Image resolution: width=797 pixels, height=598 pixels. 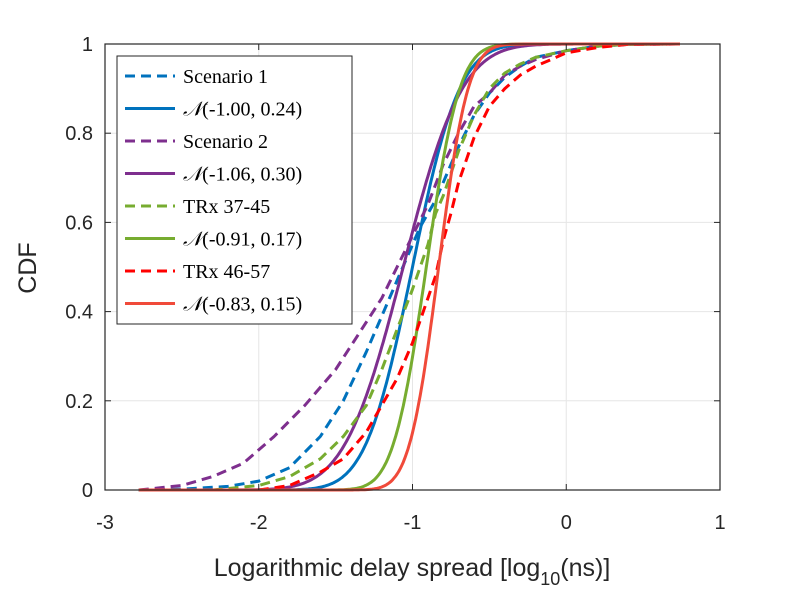 What do you see at coordinates (105, 523) in the screenshot?
I see `x-tick-label: -3` at bounding box center [105, 523].